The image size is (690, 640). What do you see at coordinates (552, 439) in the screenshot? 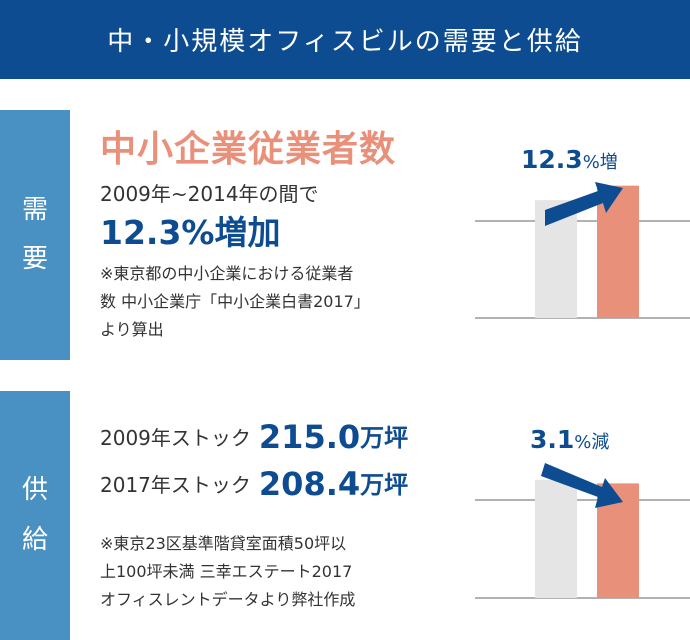
I see `supply-annotation-number: 3.1` at bounding box center [552, 439].